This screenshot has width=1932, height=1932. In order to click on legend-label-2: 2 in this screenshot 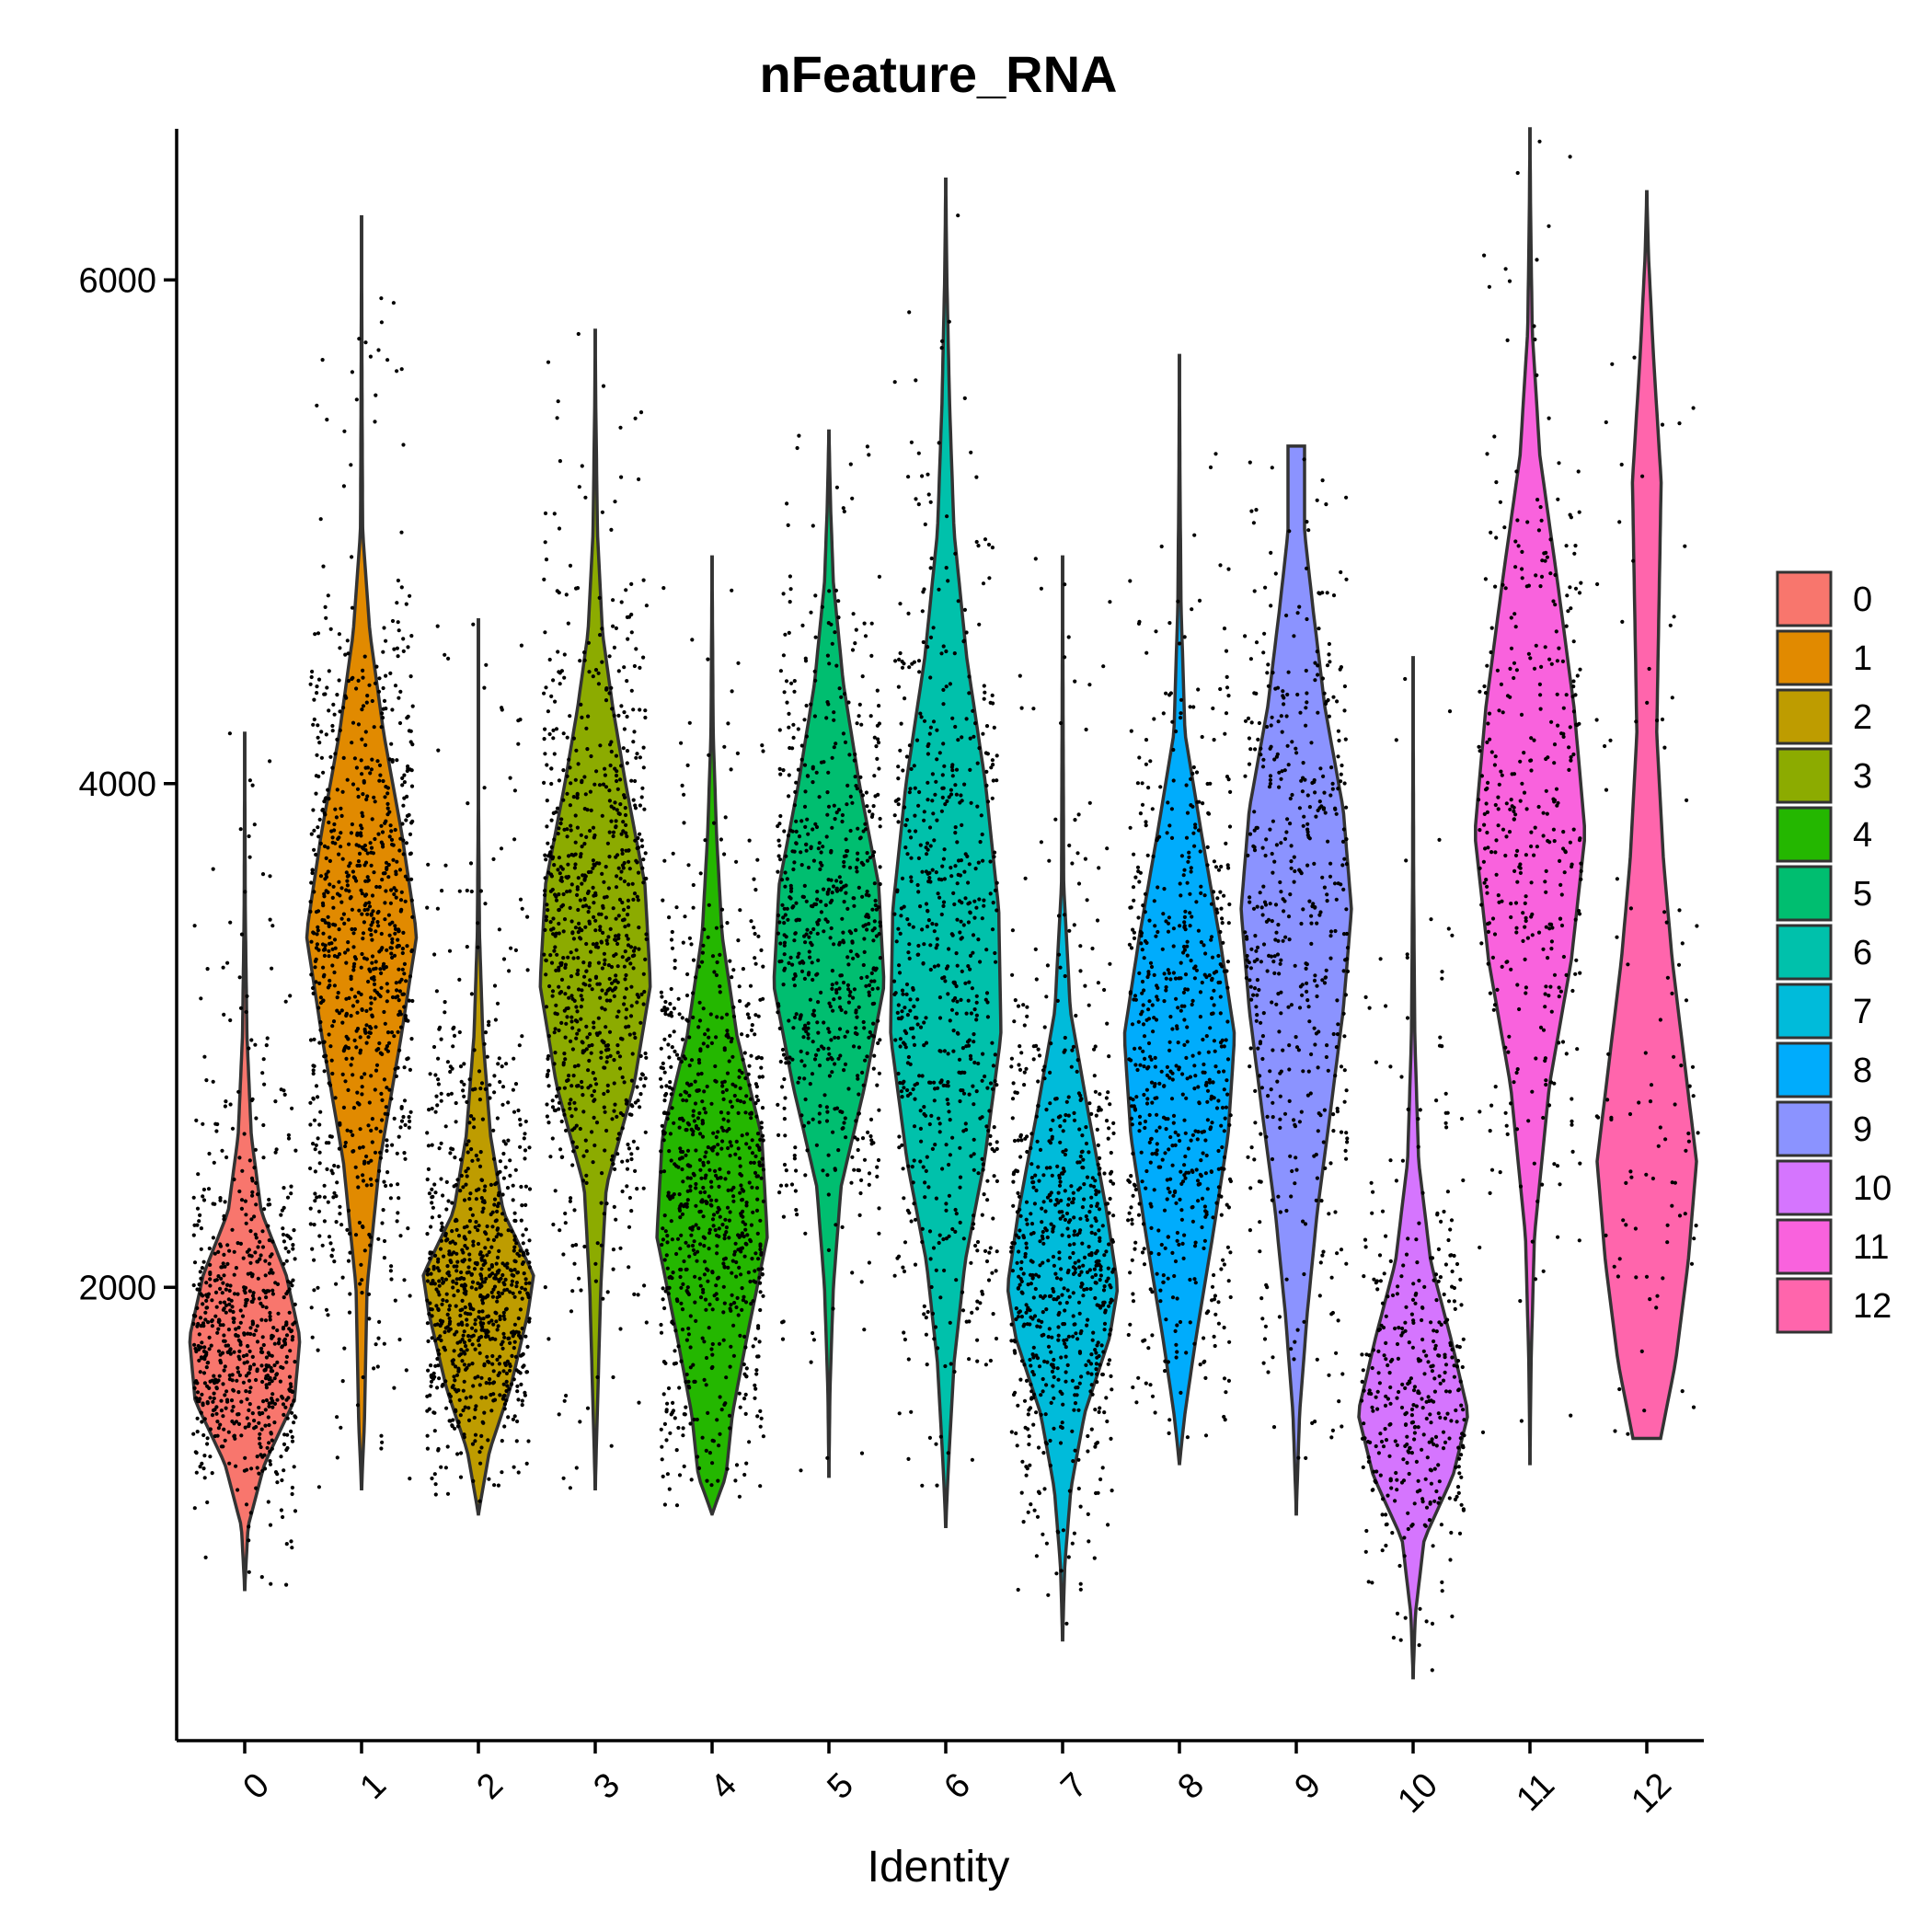, I will do `click(1862, 717)`.